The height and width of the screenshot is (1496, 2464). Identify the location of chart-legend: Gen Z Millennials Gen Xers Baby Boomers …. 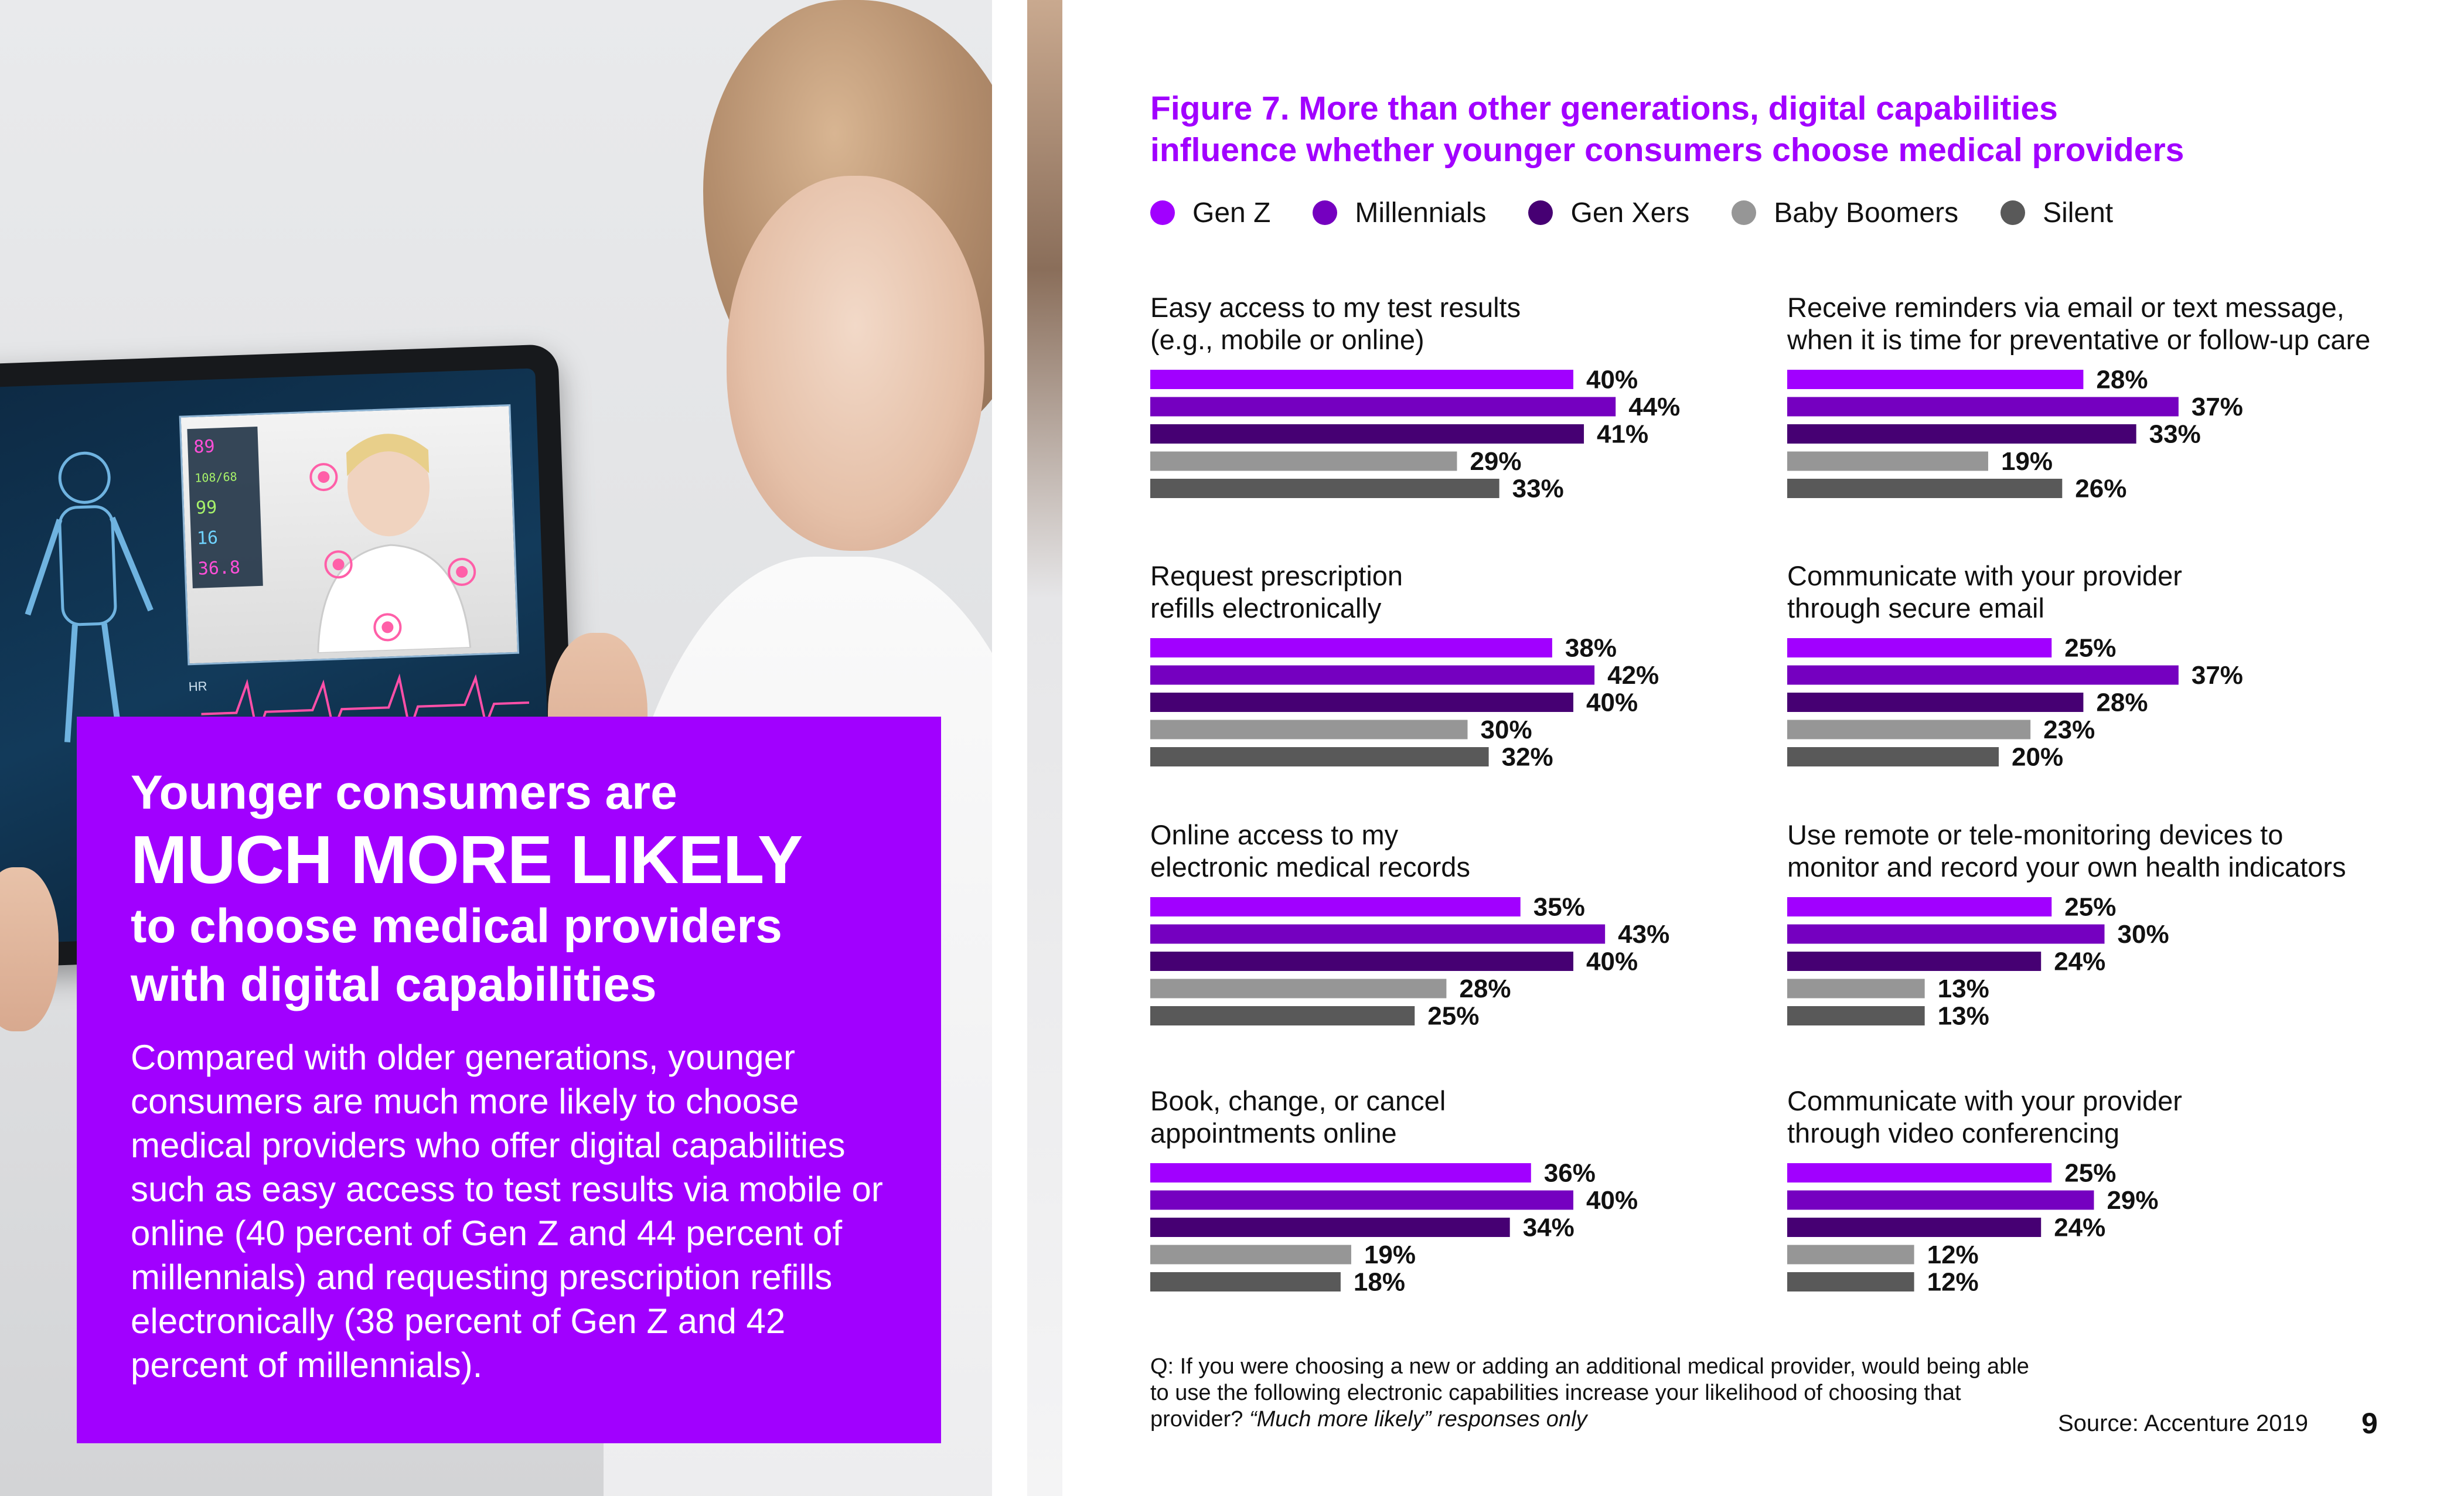
(1653, 212).